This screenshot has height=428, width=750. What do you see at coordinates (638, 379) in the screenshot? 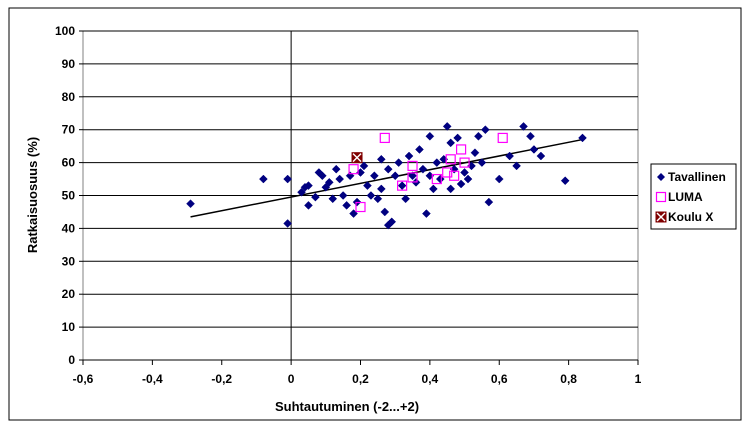
I see `x-tick-label: 1` at bounding box center [638, 379].